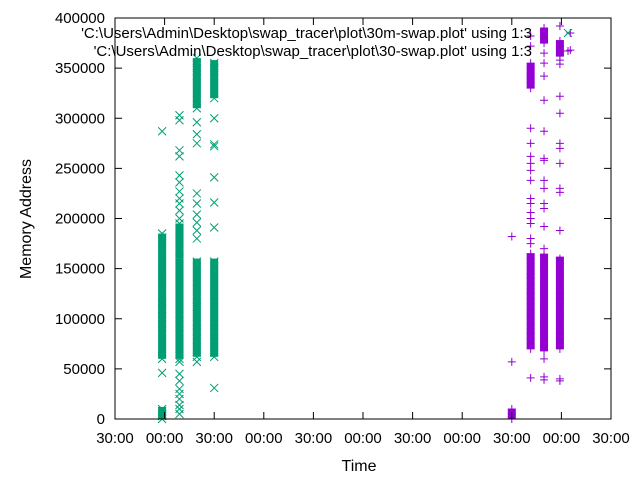 The image size is (640, 480). I want to click on y-tick-label: 150000, so click(80, 269).